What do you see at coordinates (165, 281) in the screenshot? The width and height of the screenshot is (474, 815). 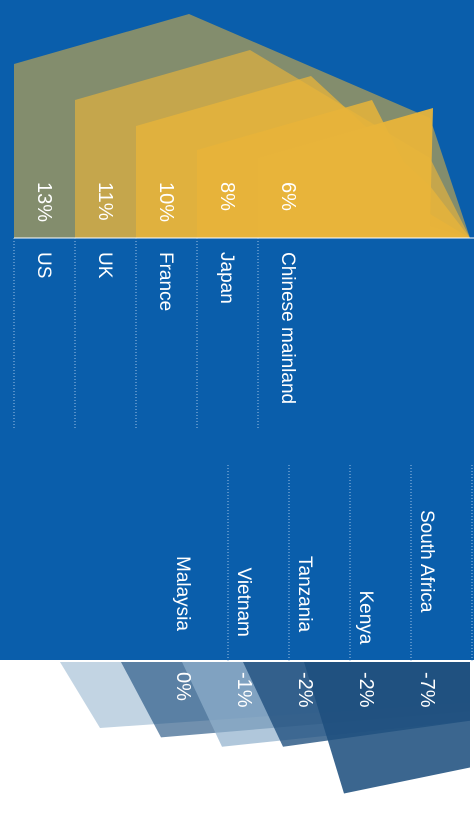 I see `category-label-france: France` at bounding box center [165, 281].